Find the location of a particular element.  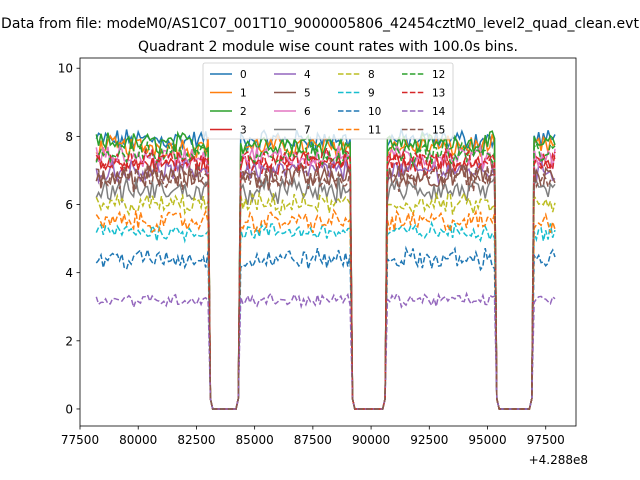

y-tick-label: 2 is located at coordinates (69, 341).